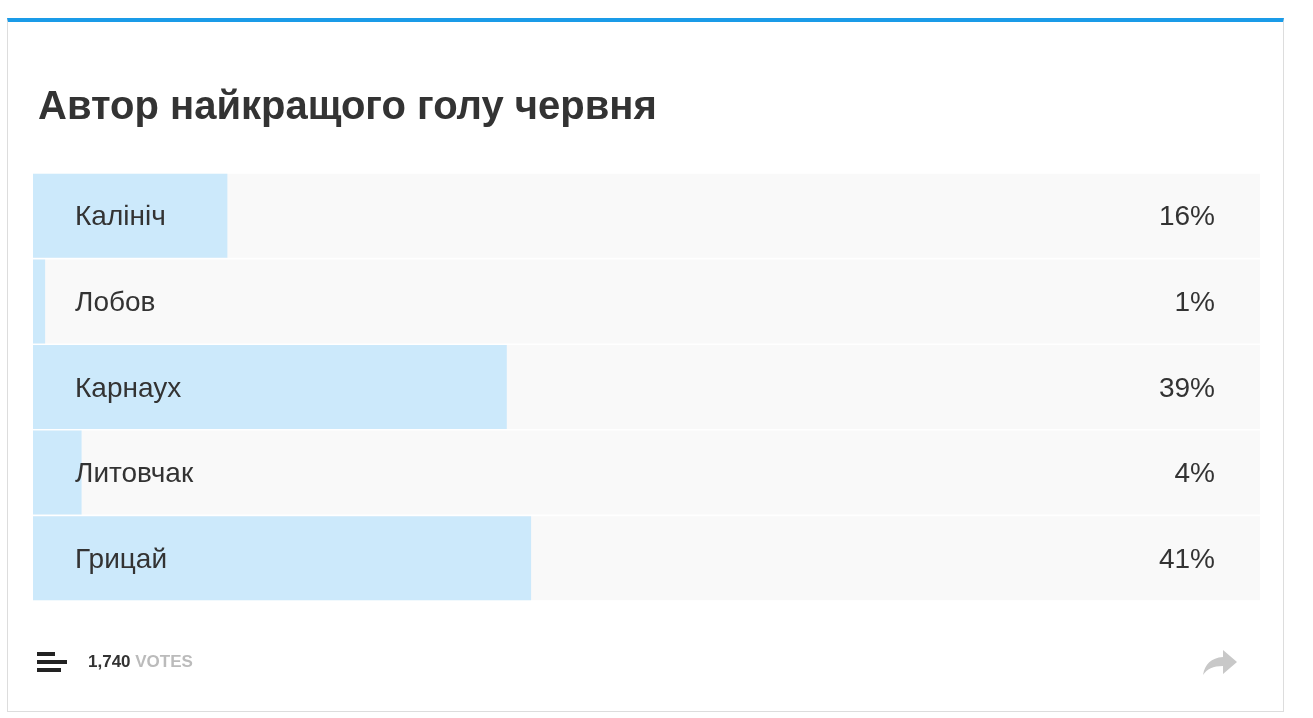 The width and height of the screenshot is (1313, 718). What do you see at coordinates (140, 661) in the screenshot?
I see `text: 1,740 VOTES` at bounding box center [140, 661].